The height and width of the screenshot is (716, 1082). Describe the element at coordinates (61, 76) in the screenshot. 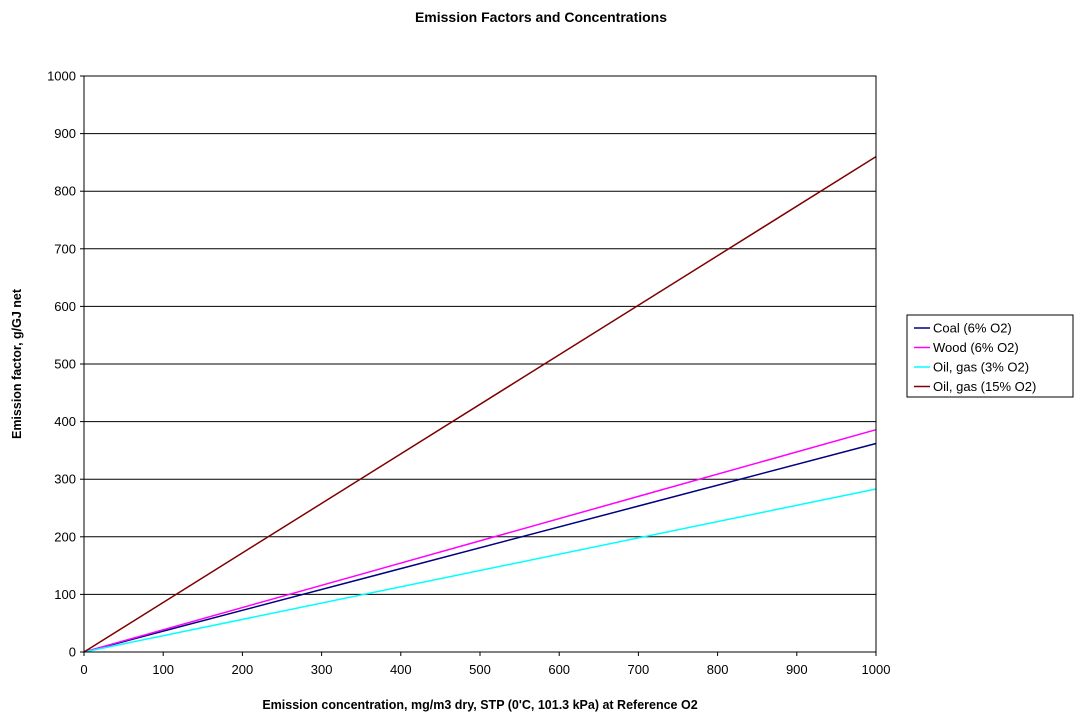

I see `y-tick-label: 1000` at that location.